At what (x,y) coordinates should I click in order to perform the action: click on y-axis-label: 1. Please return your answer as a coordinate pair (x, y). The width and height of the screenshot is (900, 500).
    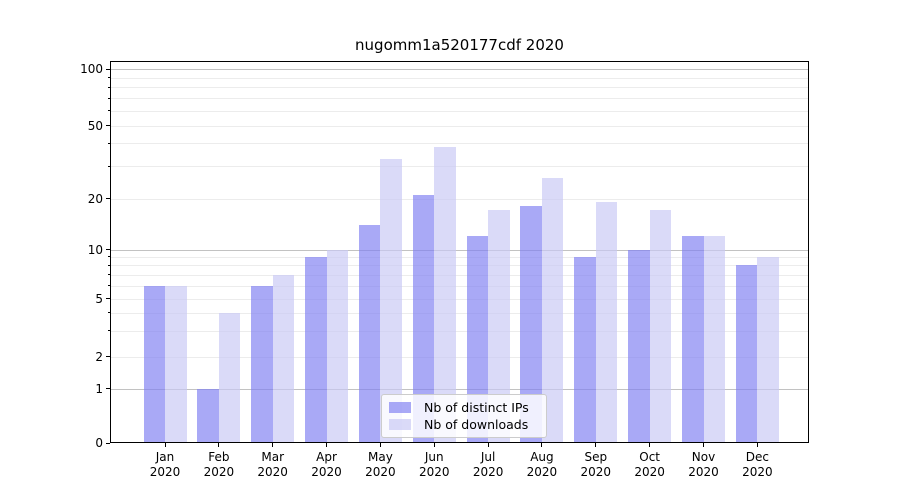
    Looking at the image, I should click on (99, 388).